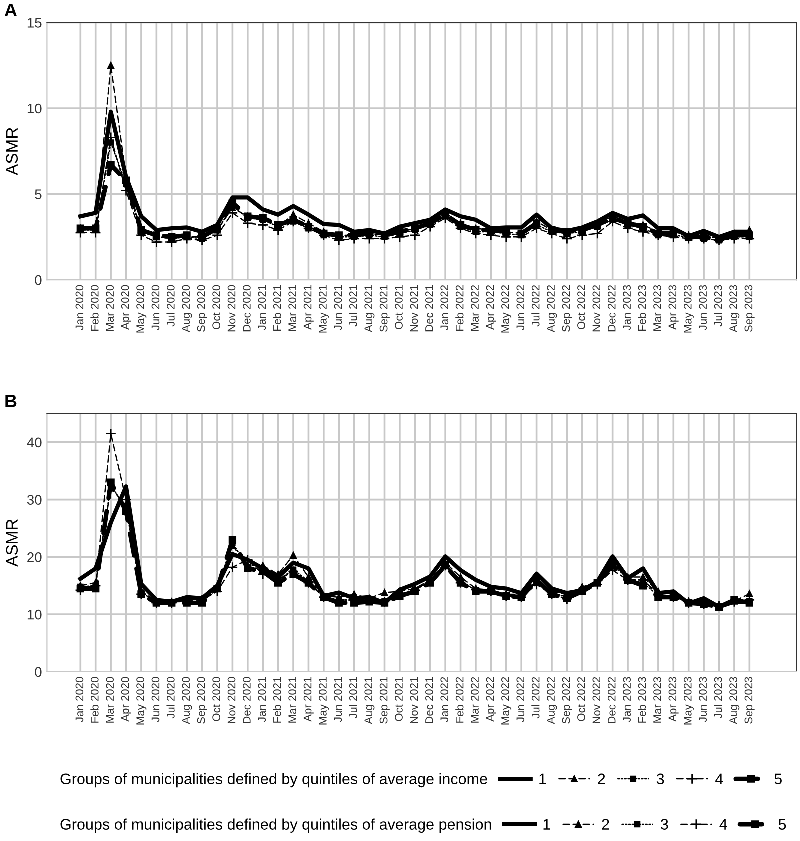 This screenshot has width=800, height=841. Describe the element at coordinates (34, 443) in the screenshot. I see `y-tick-label: 40` at that location.